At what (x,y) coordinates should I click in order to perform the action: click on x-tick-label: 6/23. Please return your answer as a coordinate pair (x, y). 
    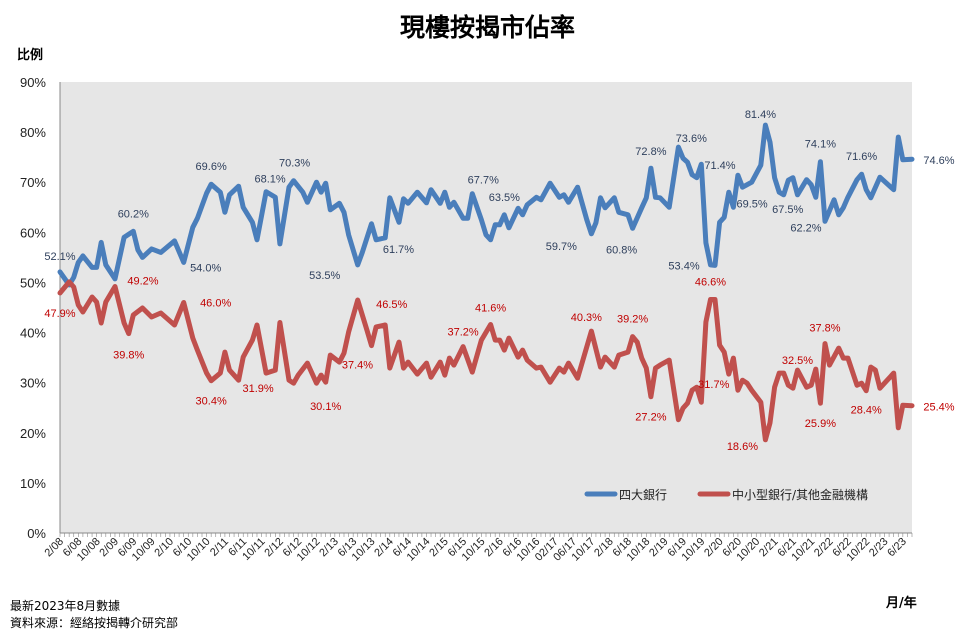
    Looking at the image, I should click on (897, 548).